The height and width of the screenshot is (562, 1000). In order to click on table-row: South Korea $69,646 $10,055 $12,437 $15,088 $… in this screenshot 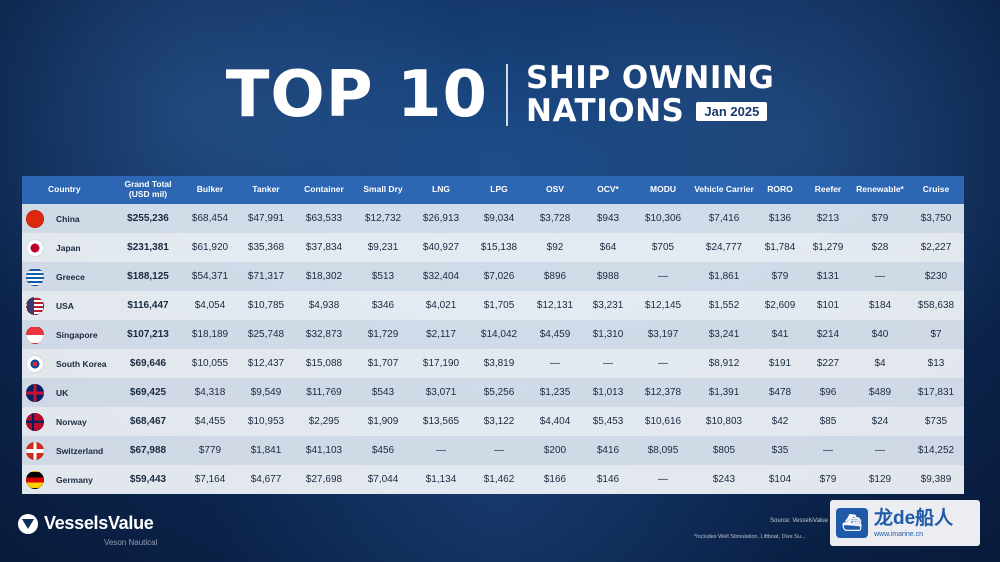, I will do `click(493, 363)`.